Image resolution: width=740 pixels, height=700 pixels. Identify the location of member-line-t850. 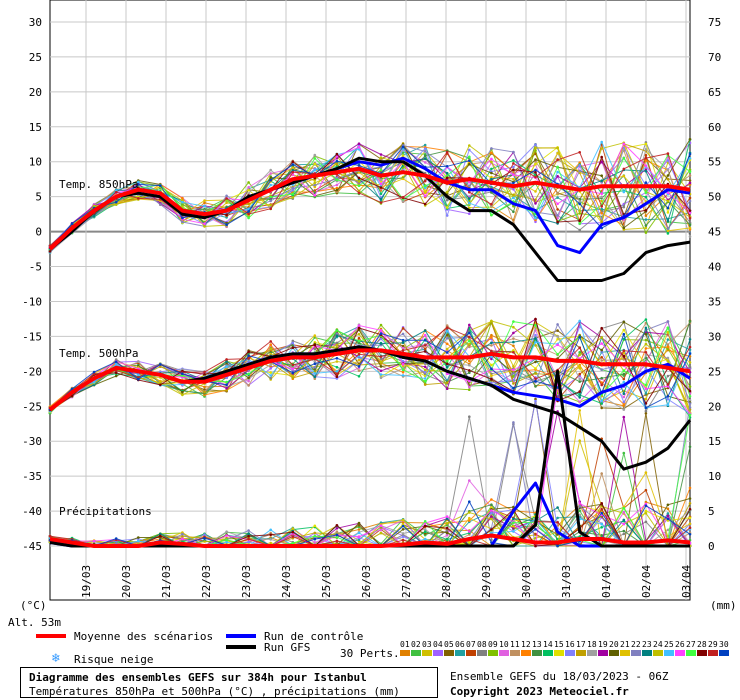
(370, 201).